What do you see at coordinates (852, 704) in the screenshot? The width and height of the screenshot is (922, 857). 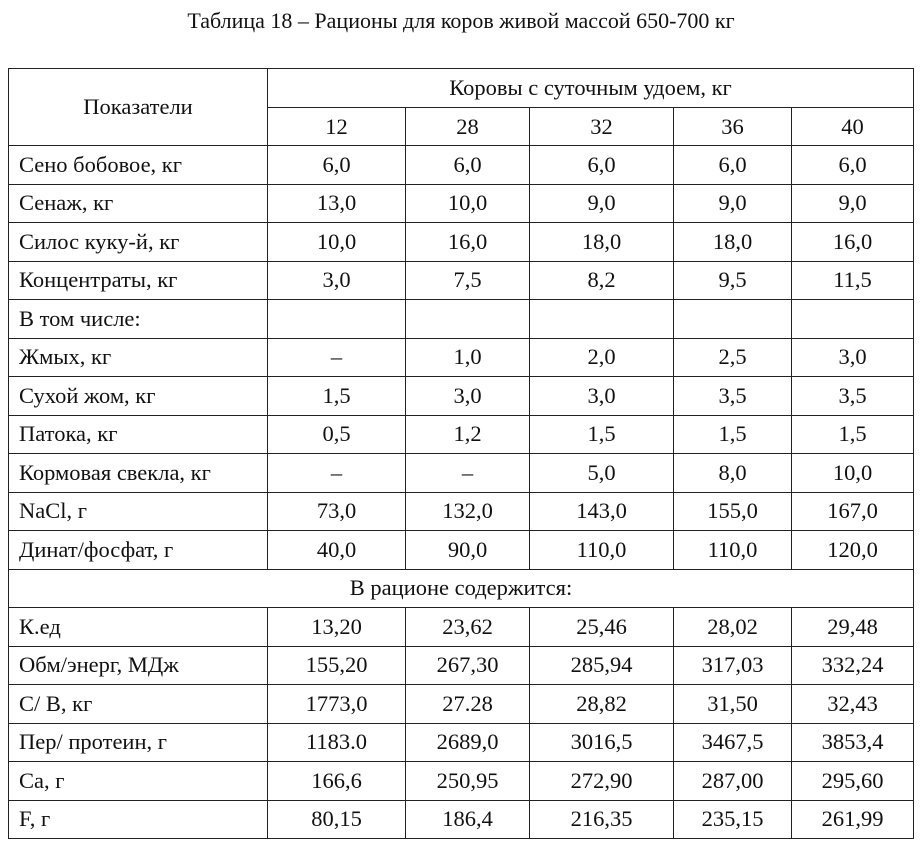 I see `value-cell: 32,43` at bounding box center [852, 704].